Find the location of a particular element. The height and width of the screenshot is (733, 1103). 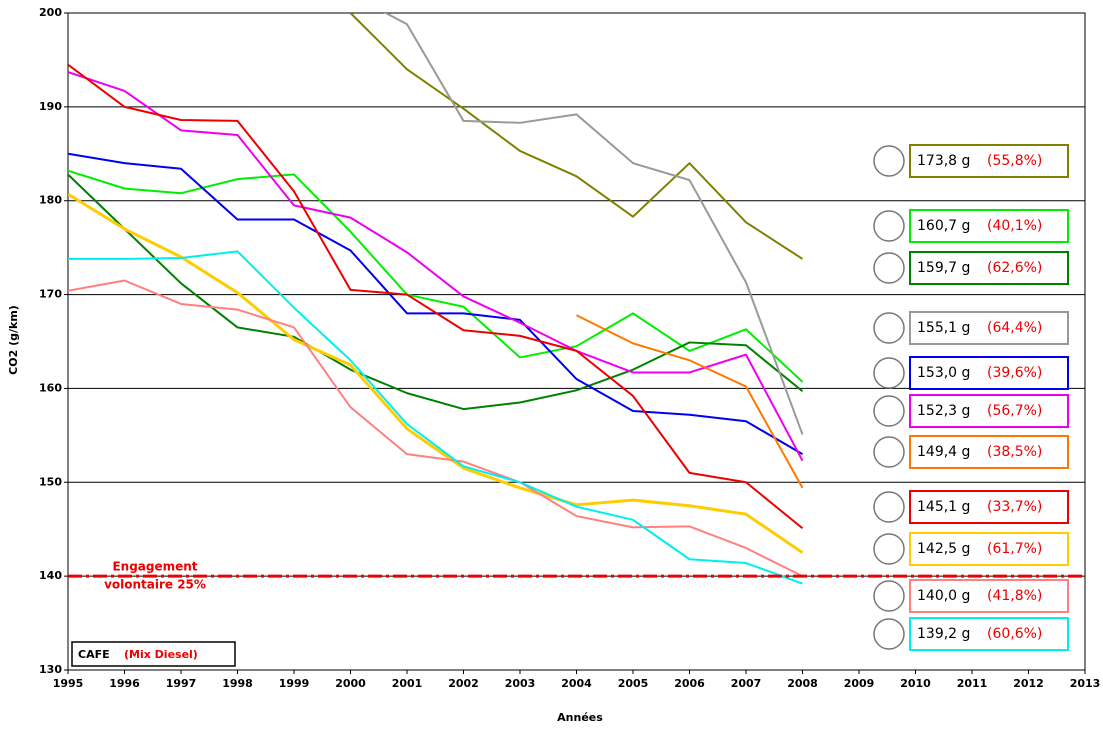

x-tick-label: 2003 is located at coordinates (520, 683).